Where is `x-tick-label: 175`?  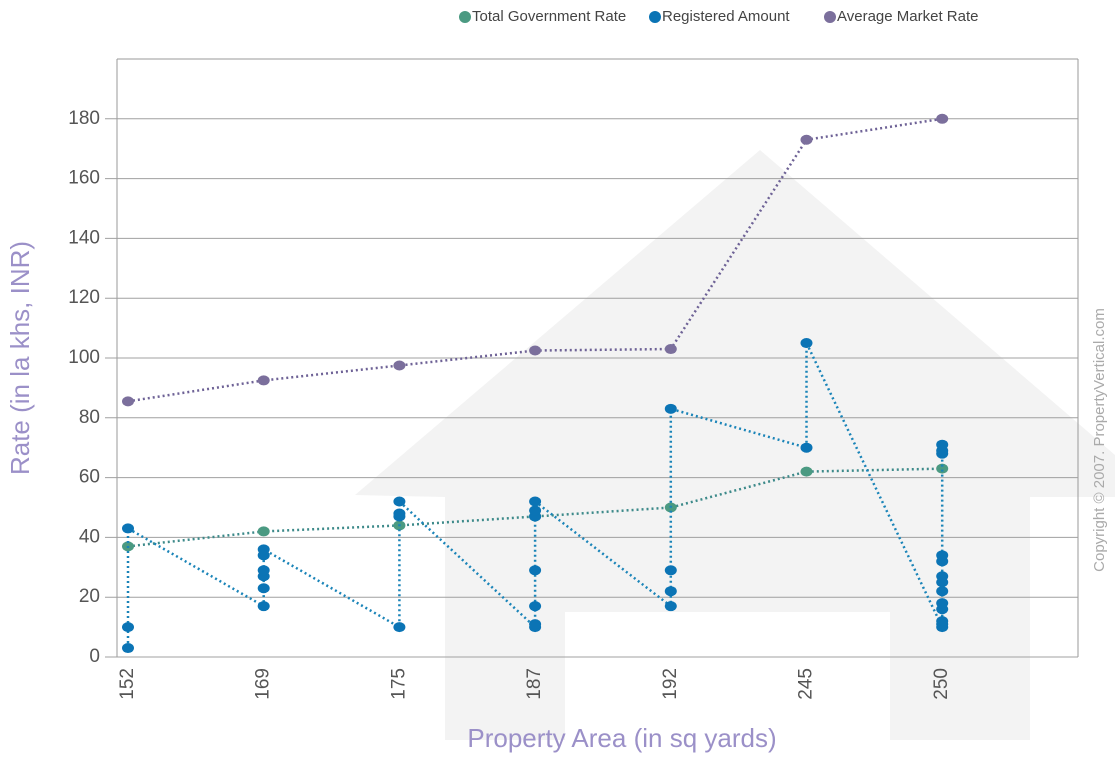 x-tick-label: 175 is located at coordinates (398, 684).